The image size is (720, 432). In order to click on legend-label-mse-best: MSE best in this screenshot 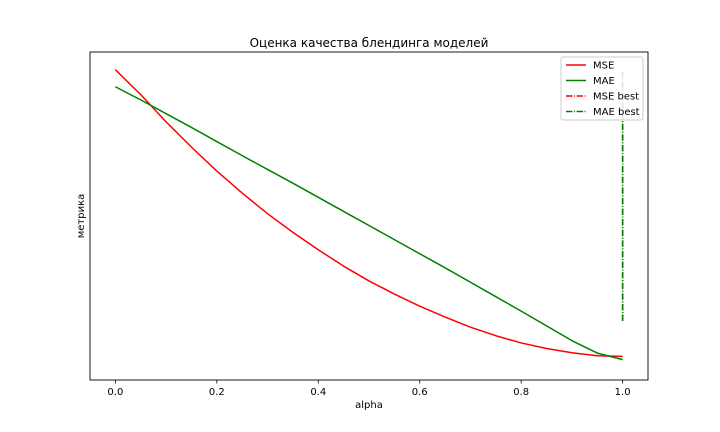, I will do `click(616, 97)`.